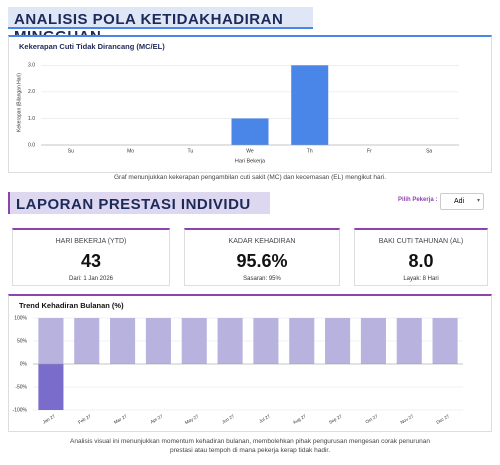 The width and height of the screenshot is (500, 465). Describe the element at coordinates (421, 261) in the screenshot. I see `kpi-value: 8.0` at that location.